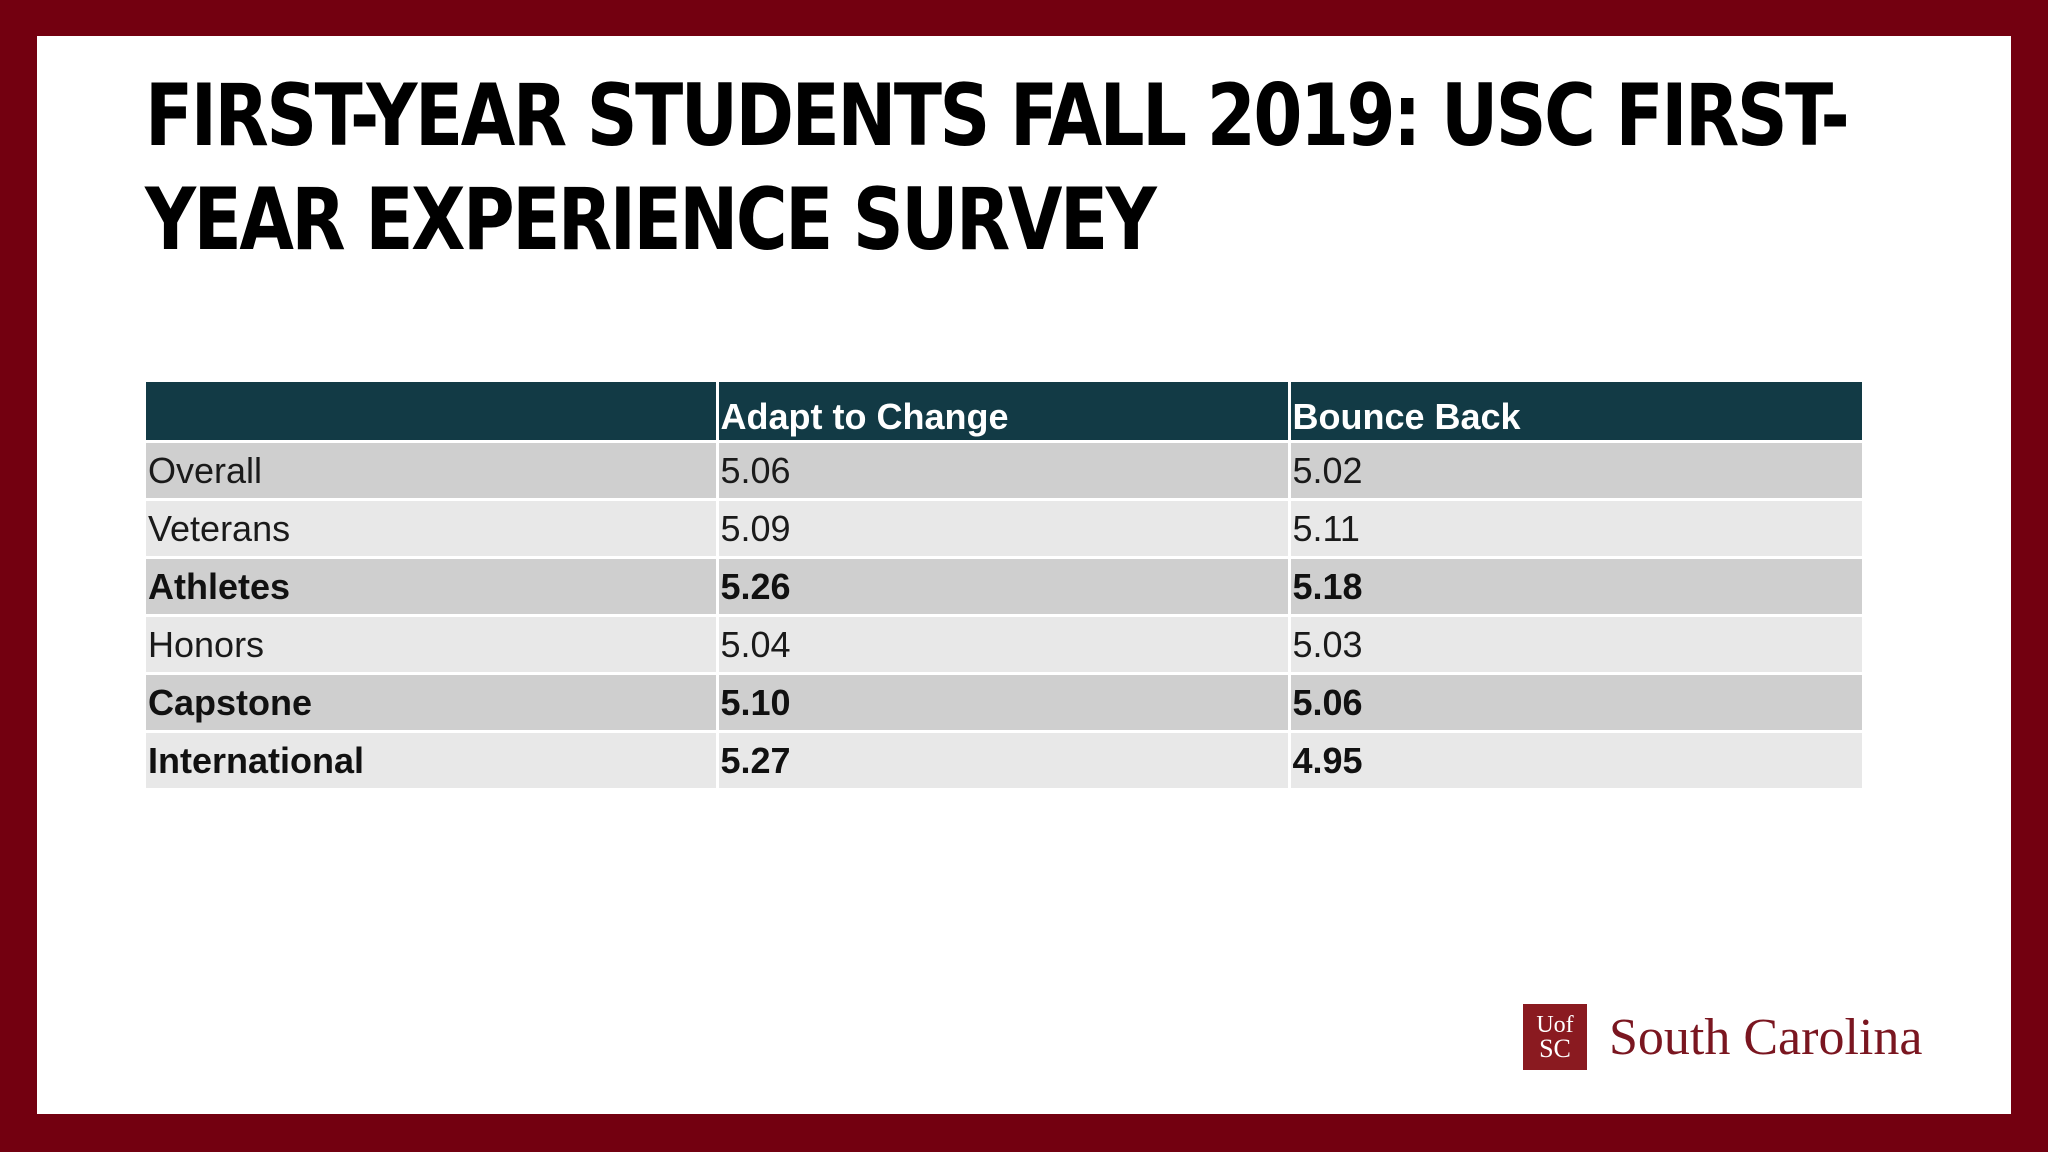  I want to click on adapt-value: 5.09, so click(1002, 529).